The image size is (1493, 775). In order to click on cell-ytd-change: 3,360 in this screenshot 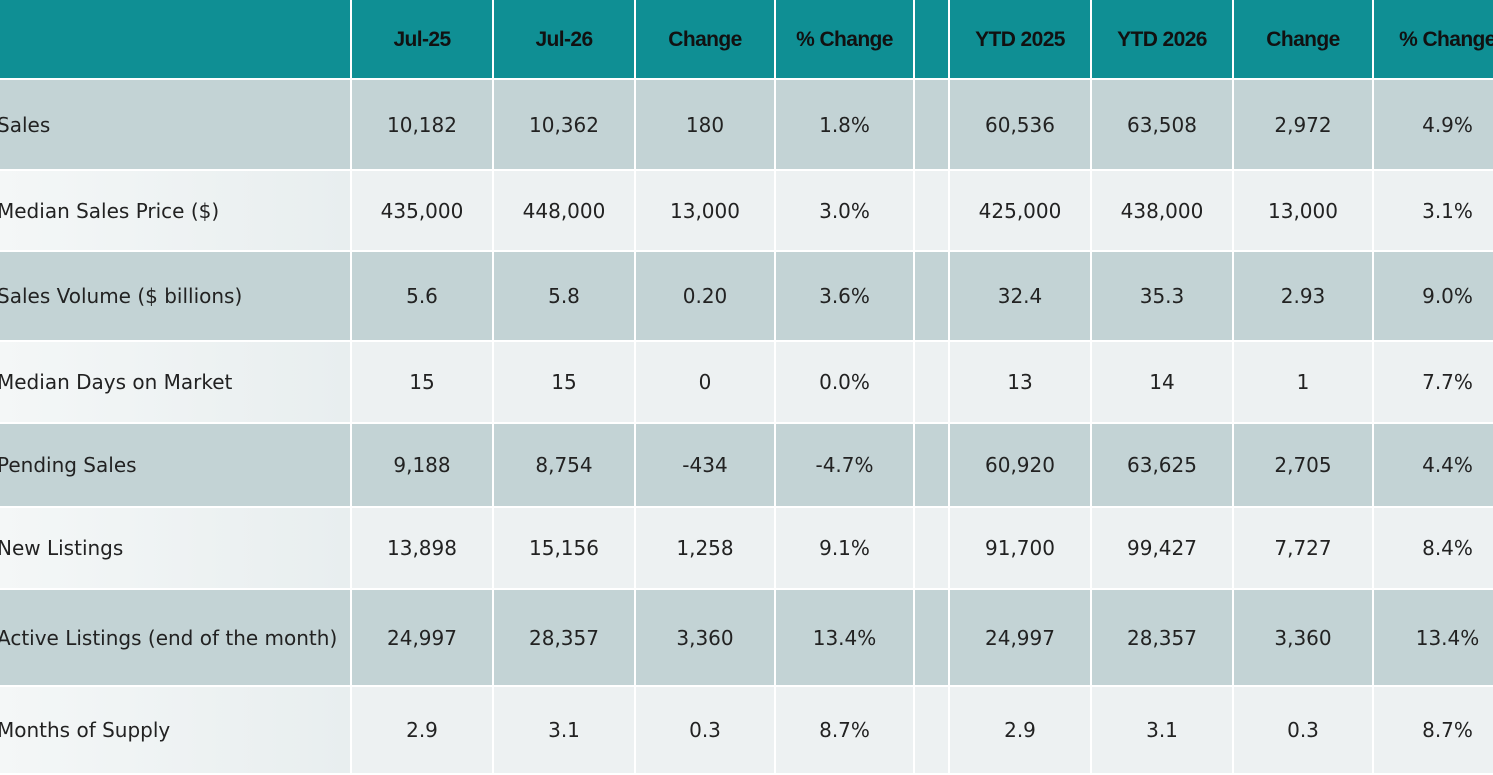, I will do `click(1303, 637)`.